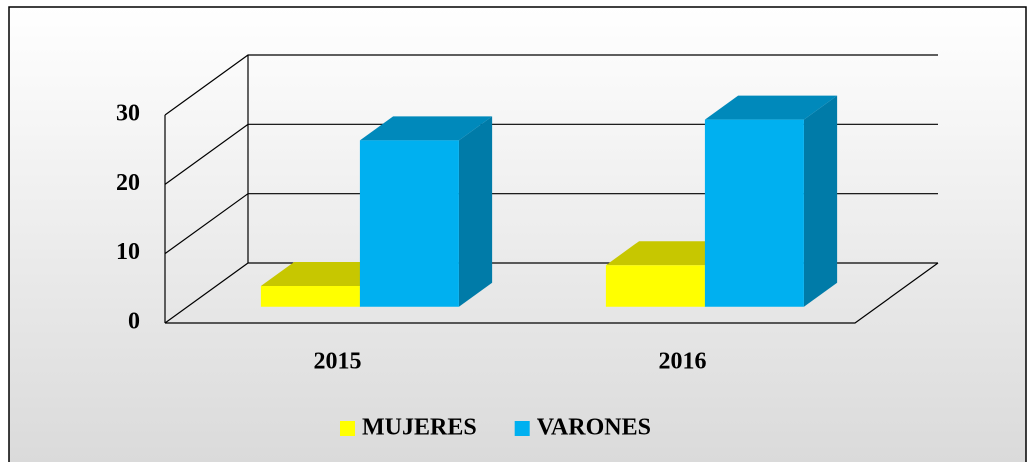 This screenshot has height=467, width=1035. Describe the element at coordinates (128, 183) in the screenshot. I see `y-tick-label: 20` at that location.